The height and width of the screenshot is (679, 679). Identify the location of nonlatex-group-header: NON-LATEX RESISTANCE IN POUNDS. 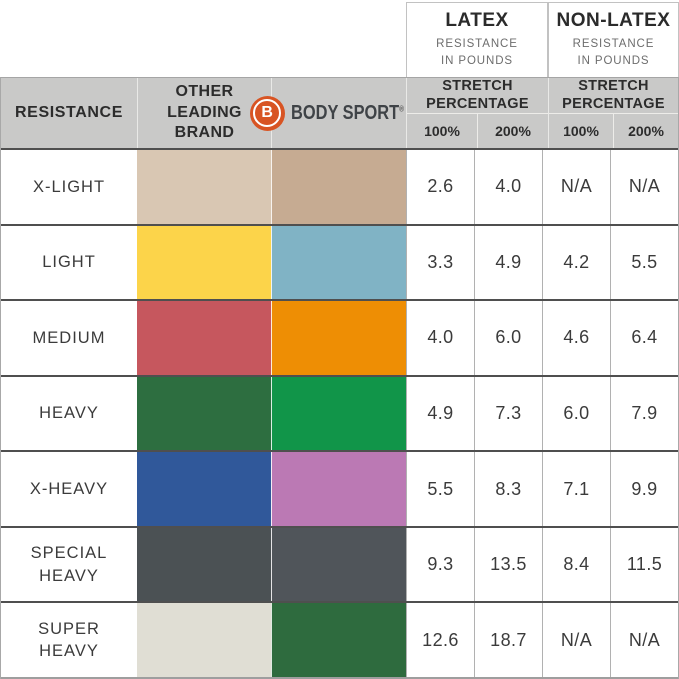
(613, 39).